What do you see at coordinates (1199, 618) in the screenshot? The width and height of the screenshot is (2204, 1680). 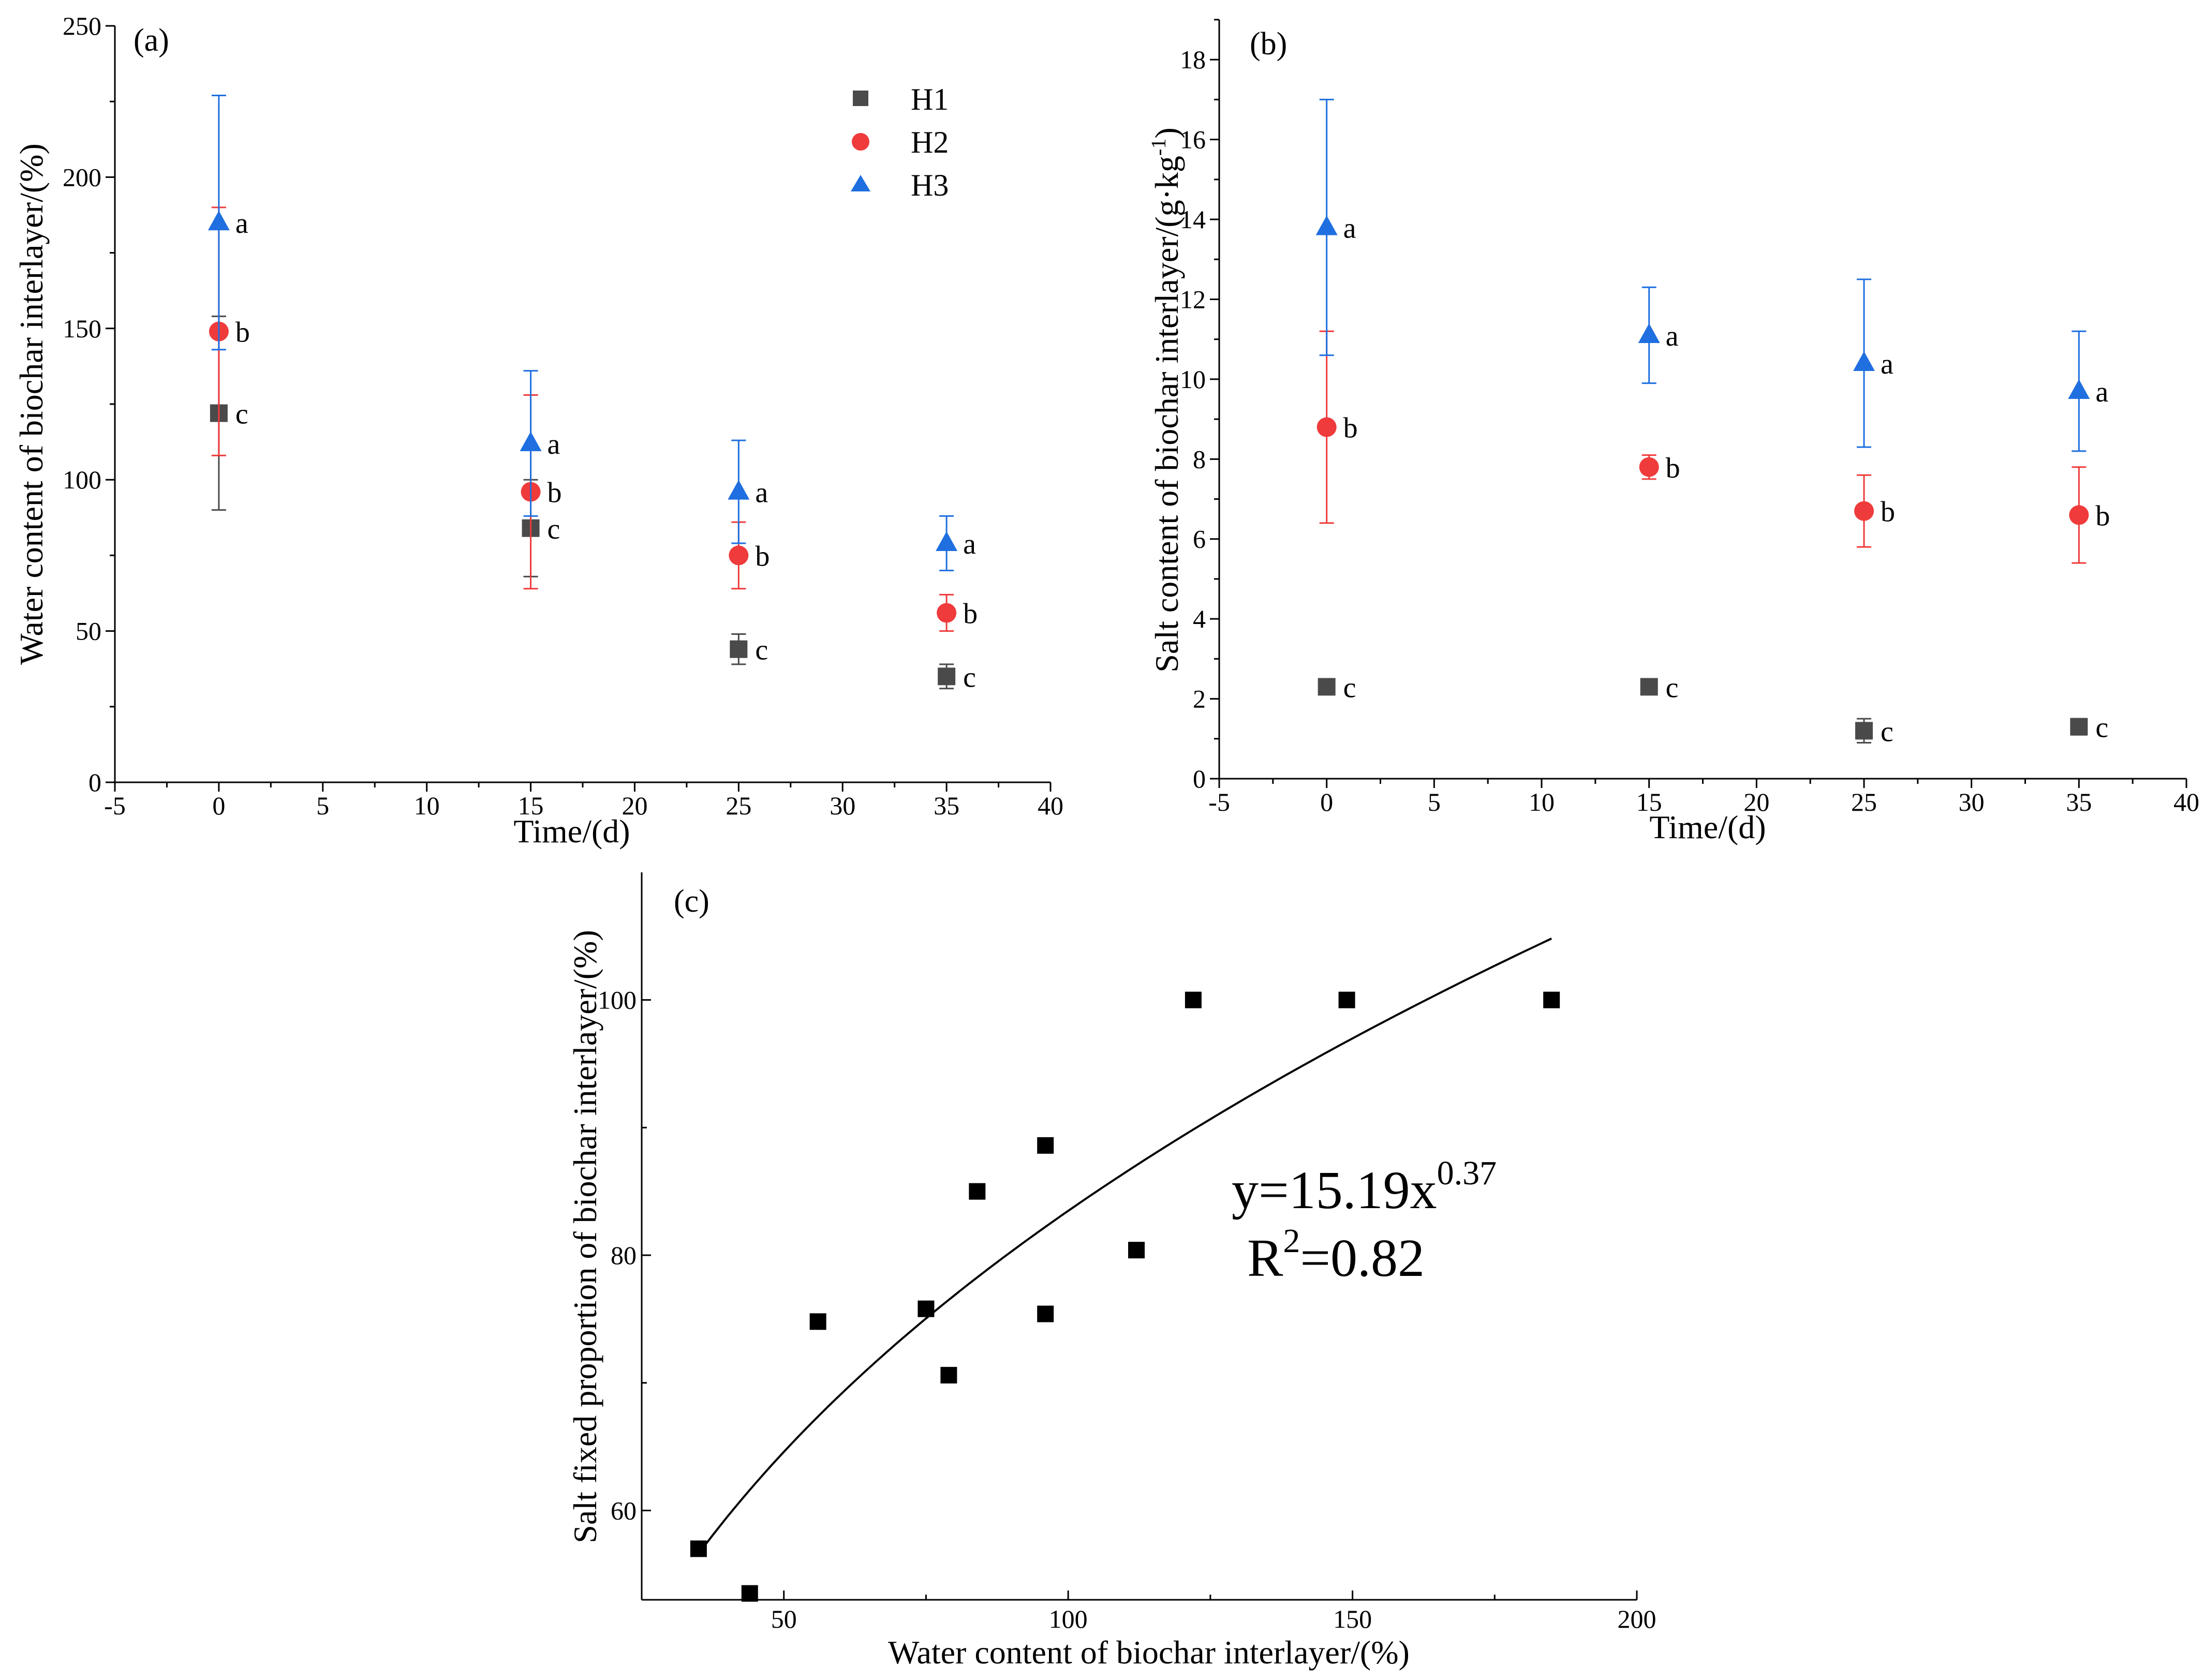 I see `panel-b-y-tick-label: 4` at bounding box center [1199, 618].